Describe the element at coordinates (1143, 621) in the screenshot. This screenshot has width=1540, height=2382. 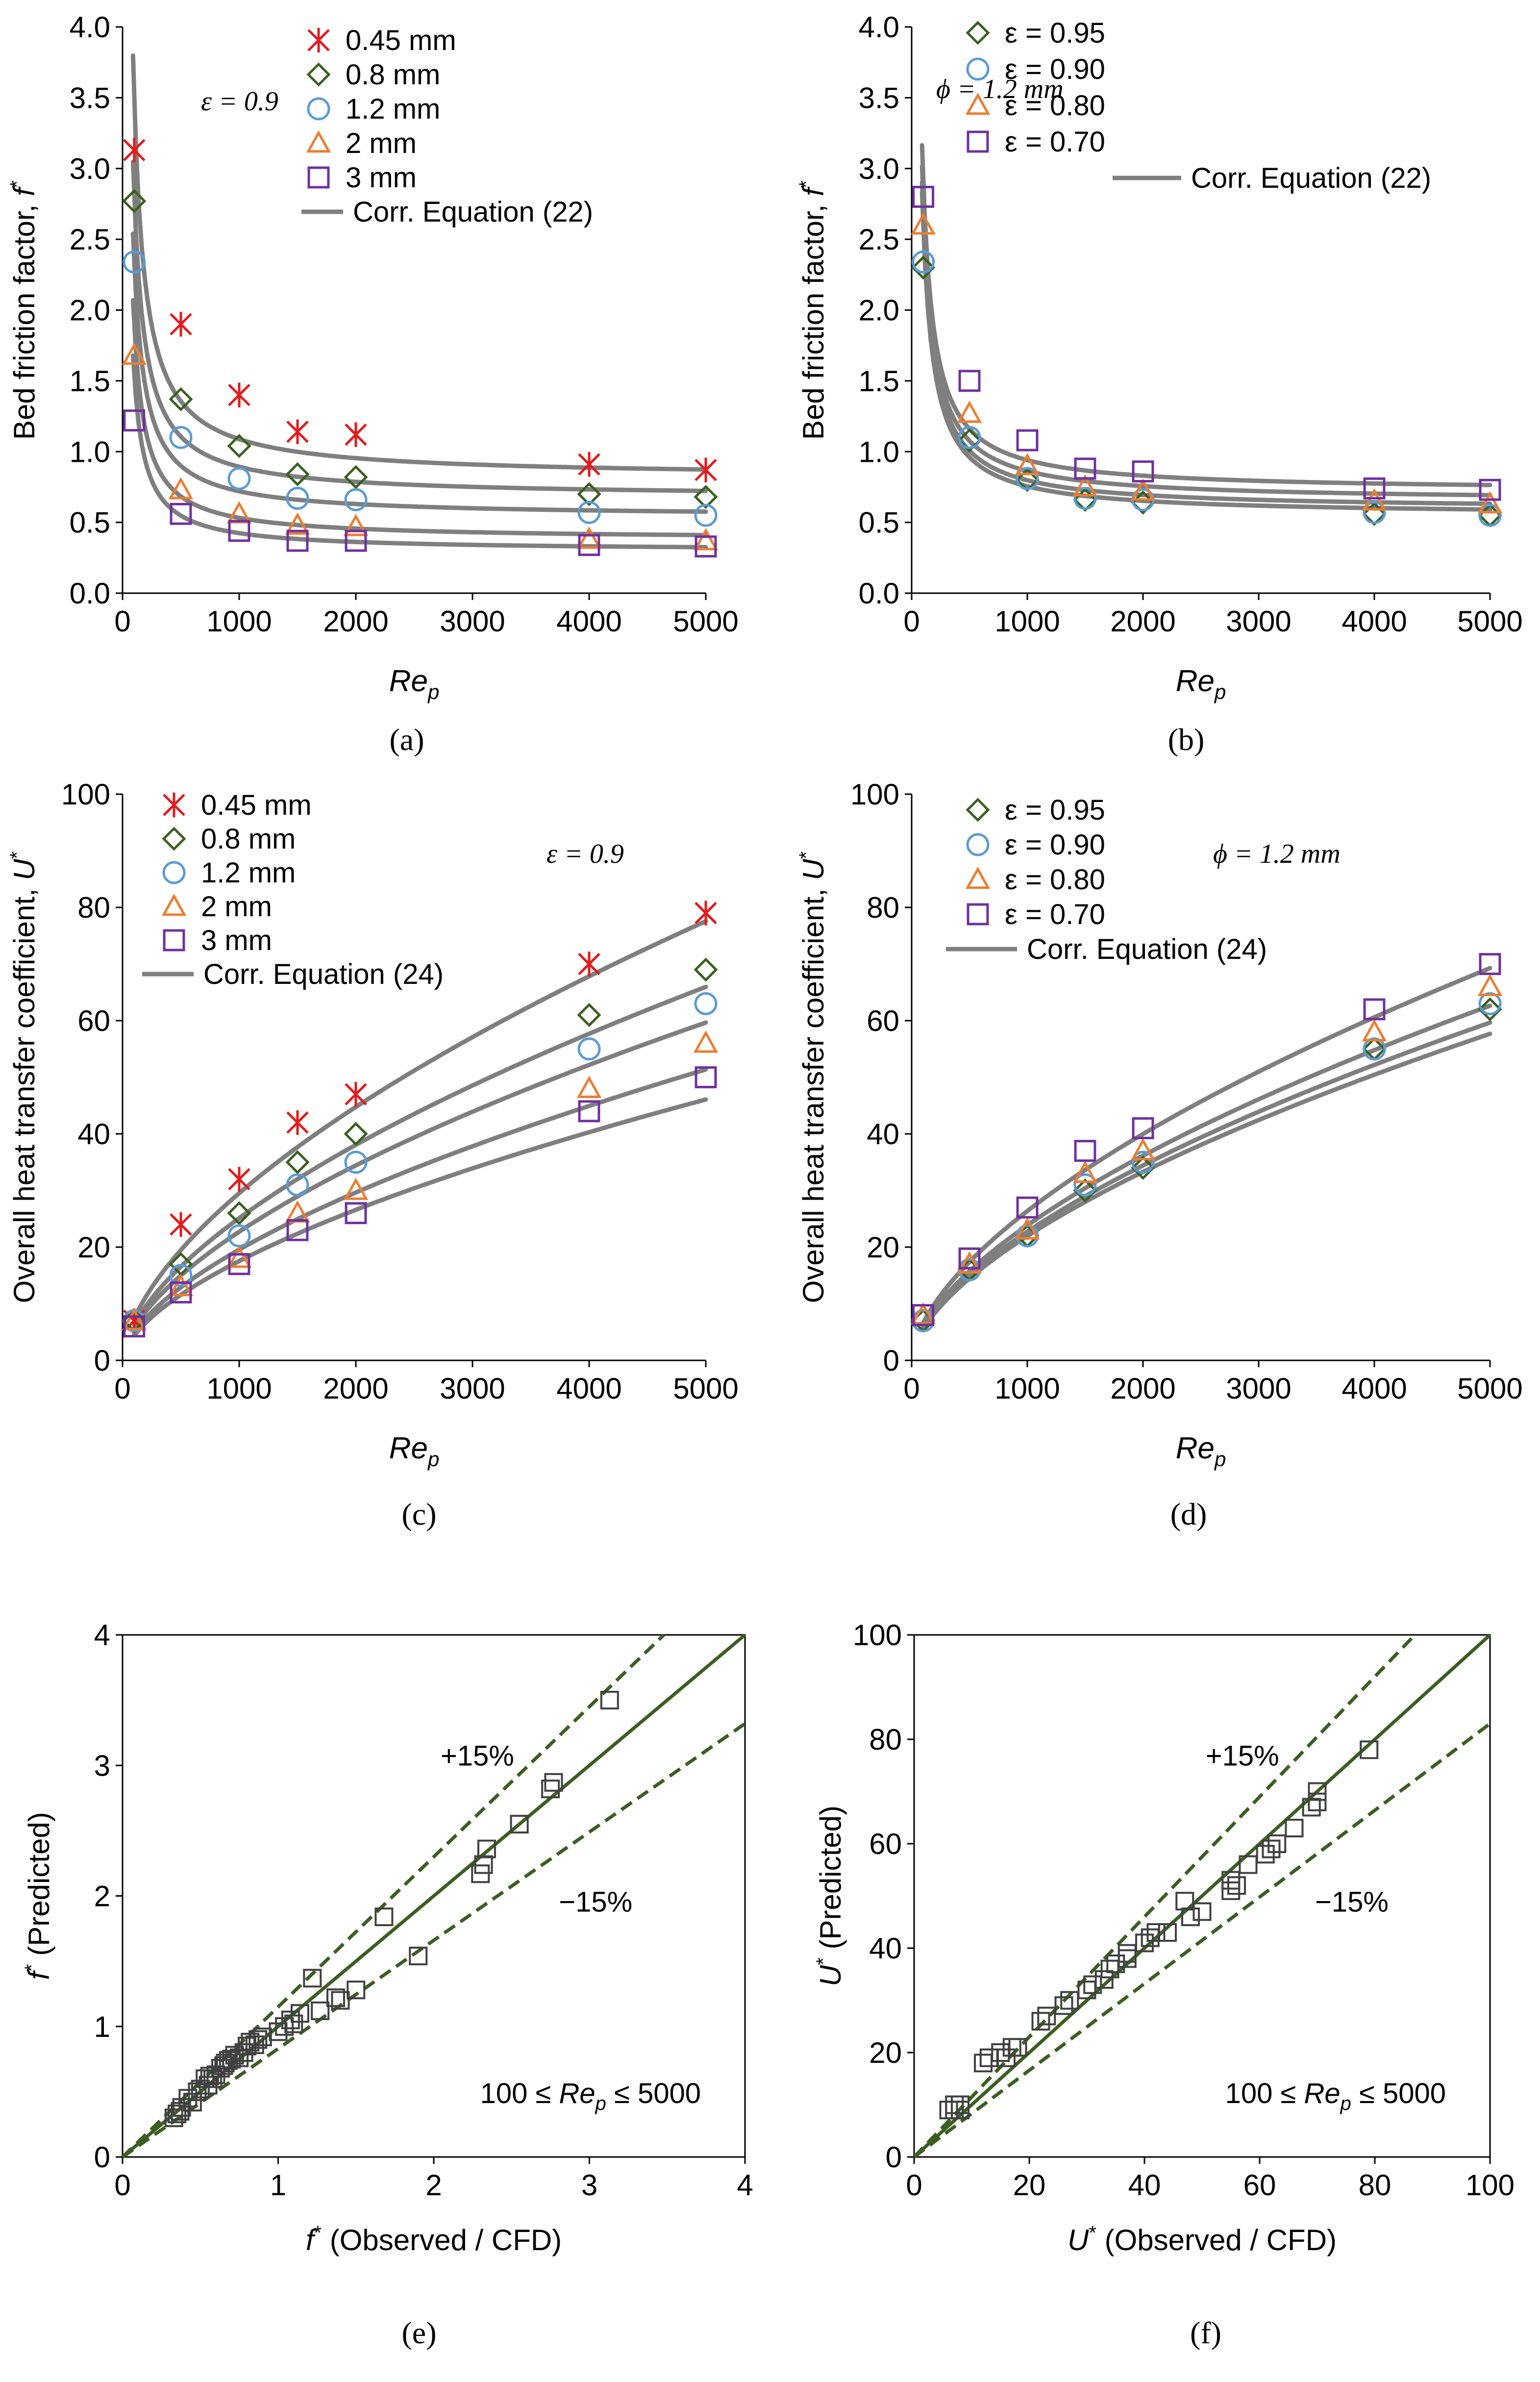
I see `x-tick-label: 2000` at that location.